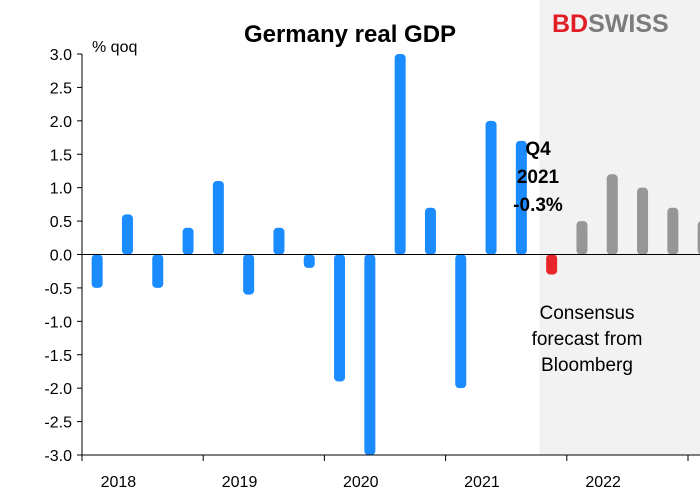 The height and width of the screenshot is (500, 700). What do you see at coordinates (552, 264) in the screenshot?
I see `bar-2021q4` at bounding box center [552, 264].